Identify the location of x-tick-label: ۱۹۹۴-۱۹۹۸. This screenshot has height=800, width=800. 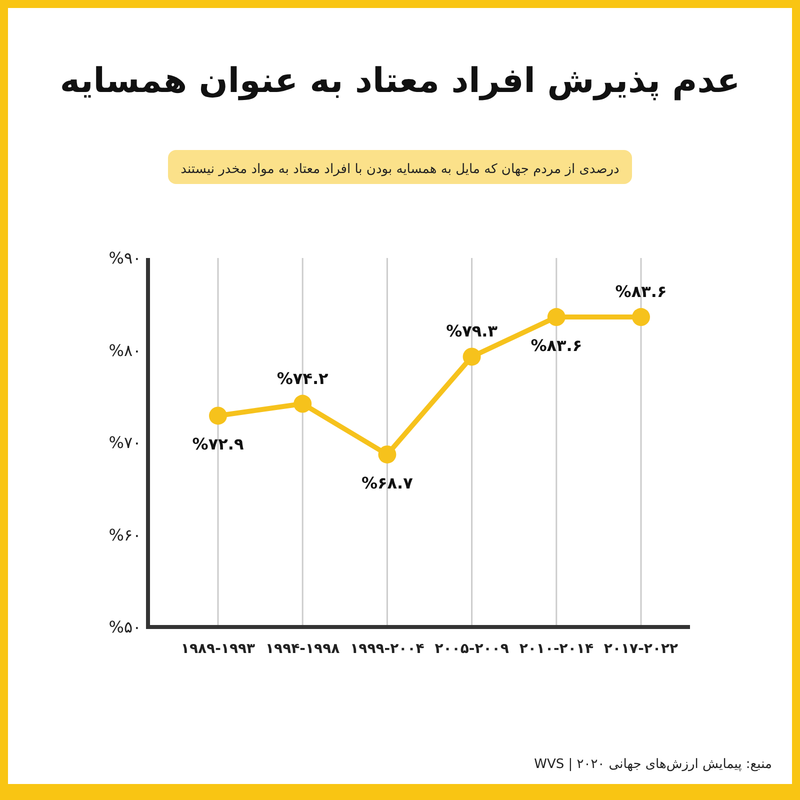
(303, 649).